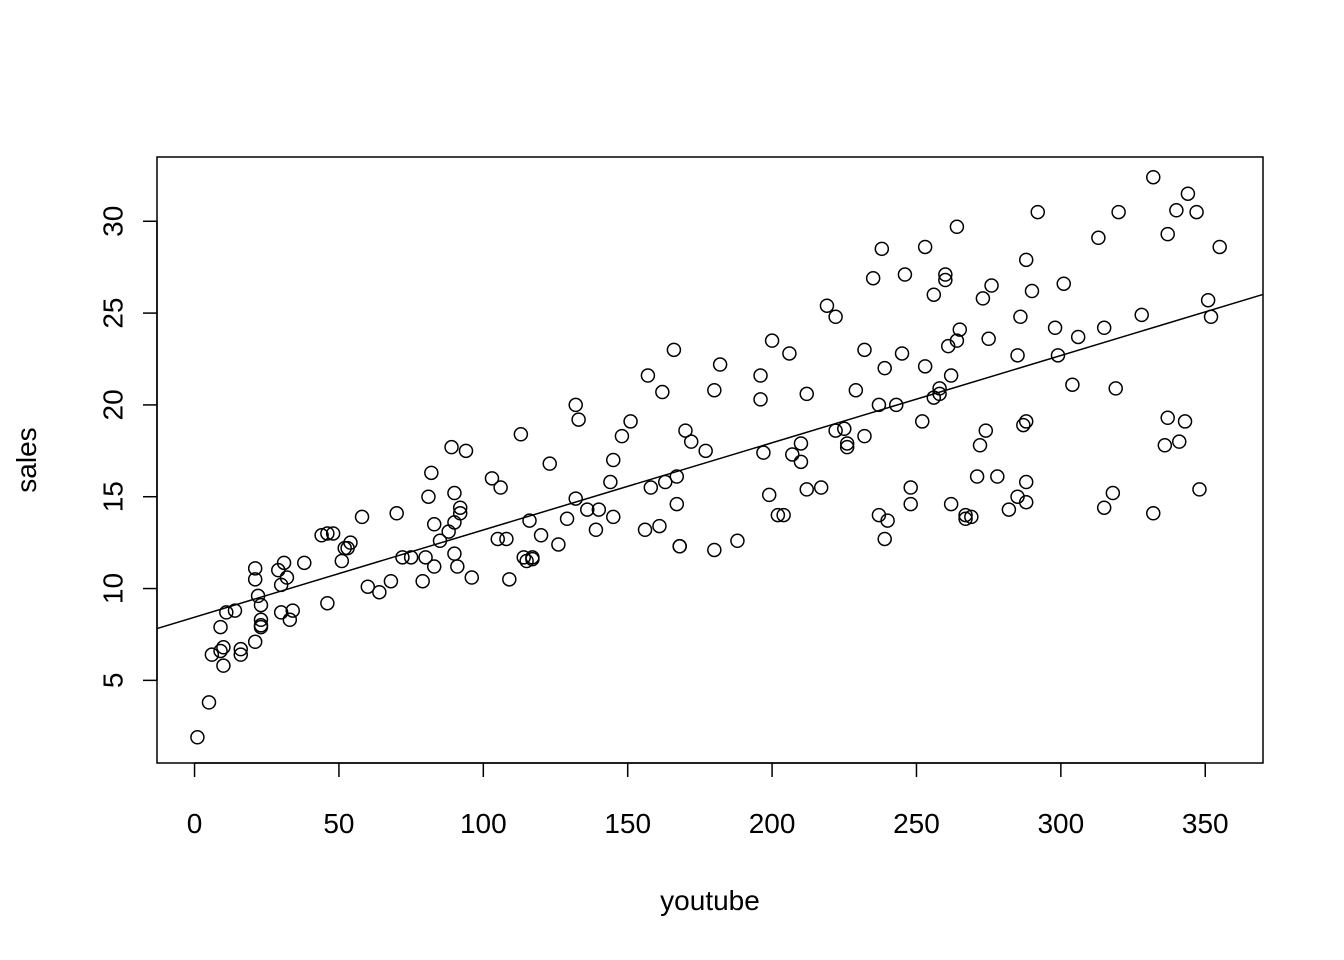 The image size is (1344, 960). I want to click on x-axis: 0 50 100 150 200 250 300 350, so click(708, 800).